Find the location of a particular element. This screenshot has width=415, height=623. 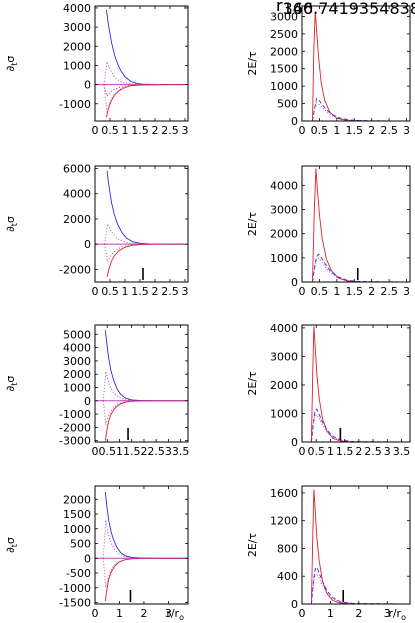

rcphi-label: r146 is located at coordinates (294, 9).